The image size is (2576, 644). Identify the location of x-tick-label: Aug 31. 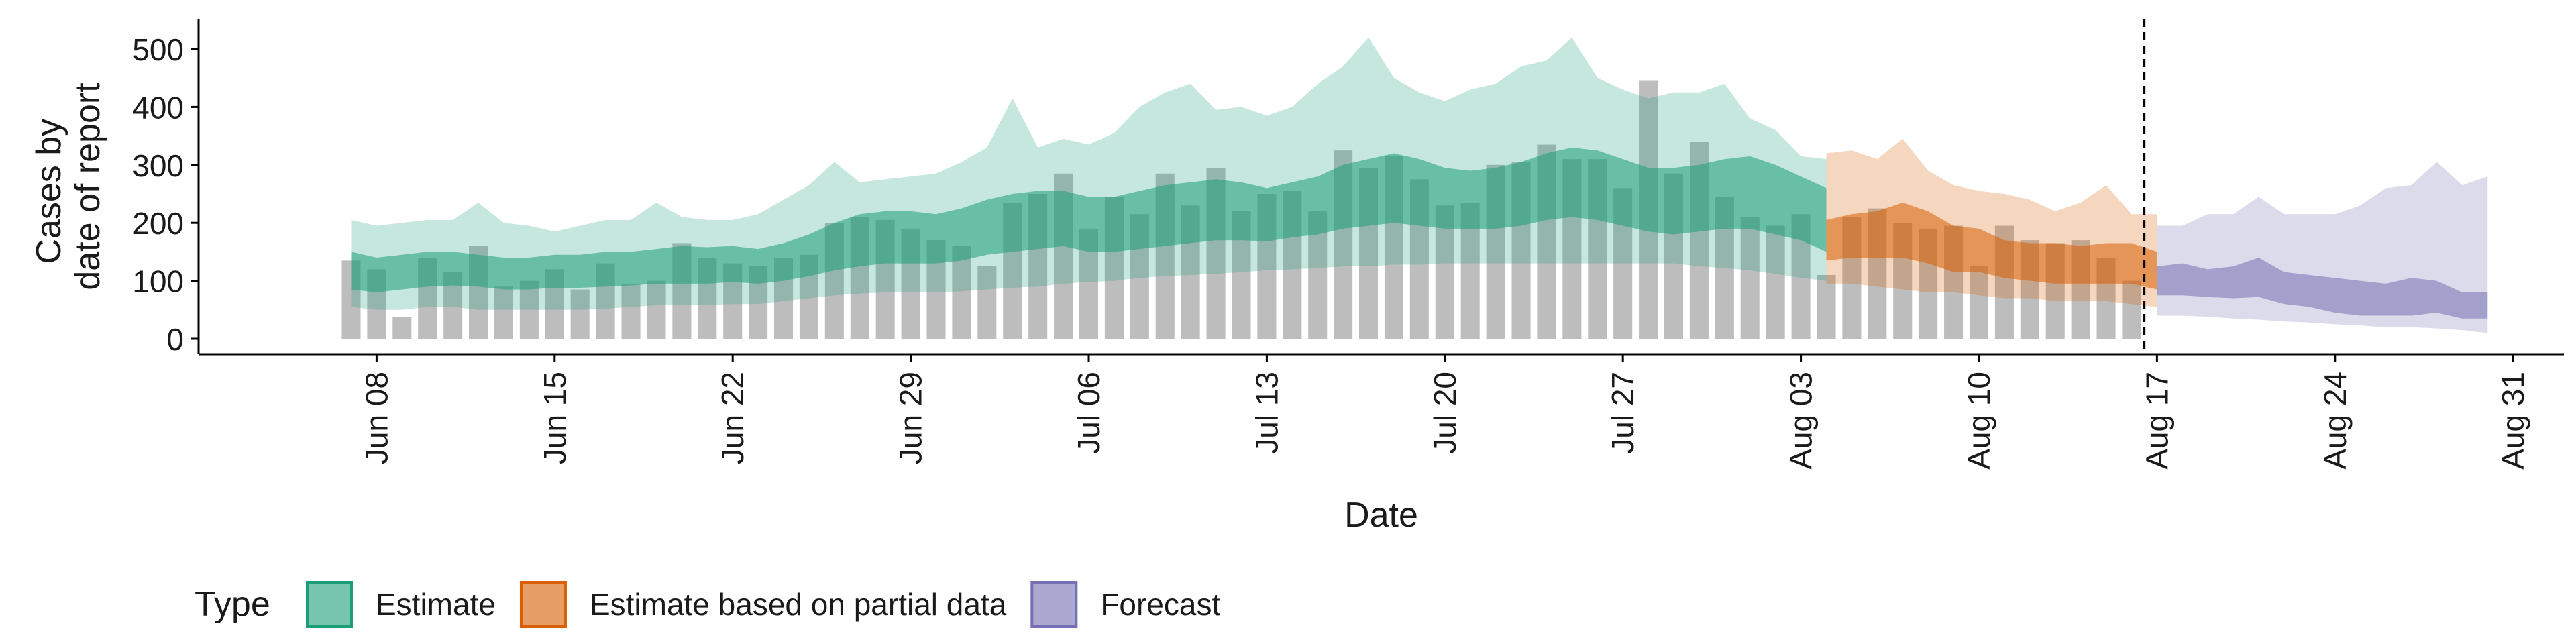
(2513, 421).